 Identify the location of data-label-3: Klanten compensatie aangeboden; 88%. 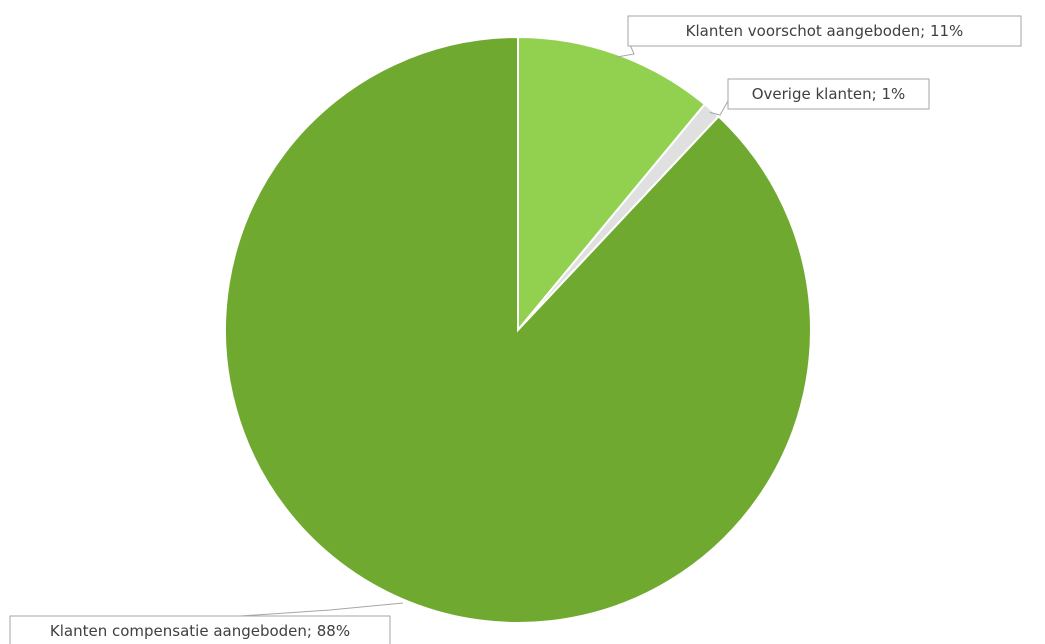
(200, 631).